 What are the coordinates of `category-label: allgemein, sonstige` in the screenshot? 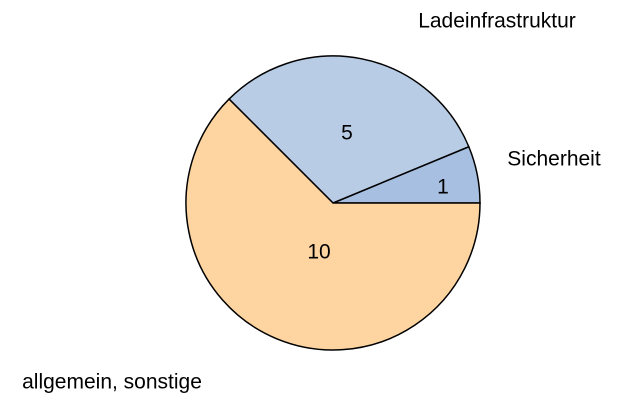 It's located at (112, 382).